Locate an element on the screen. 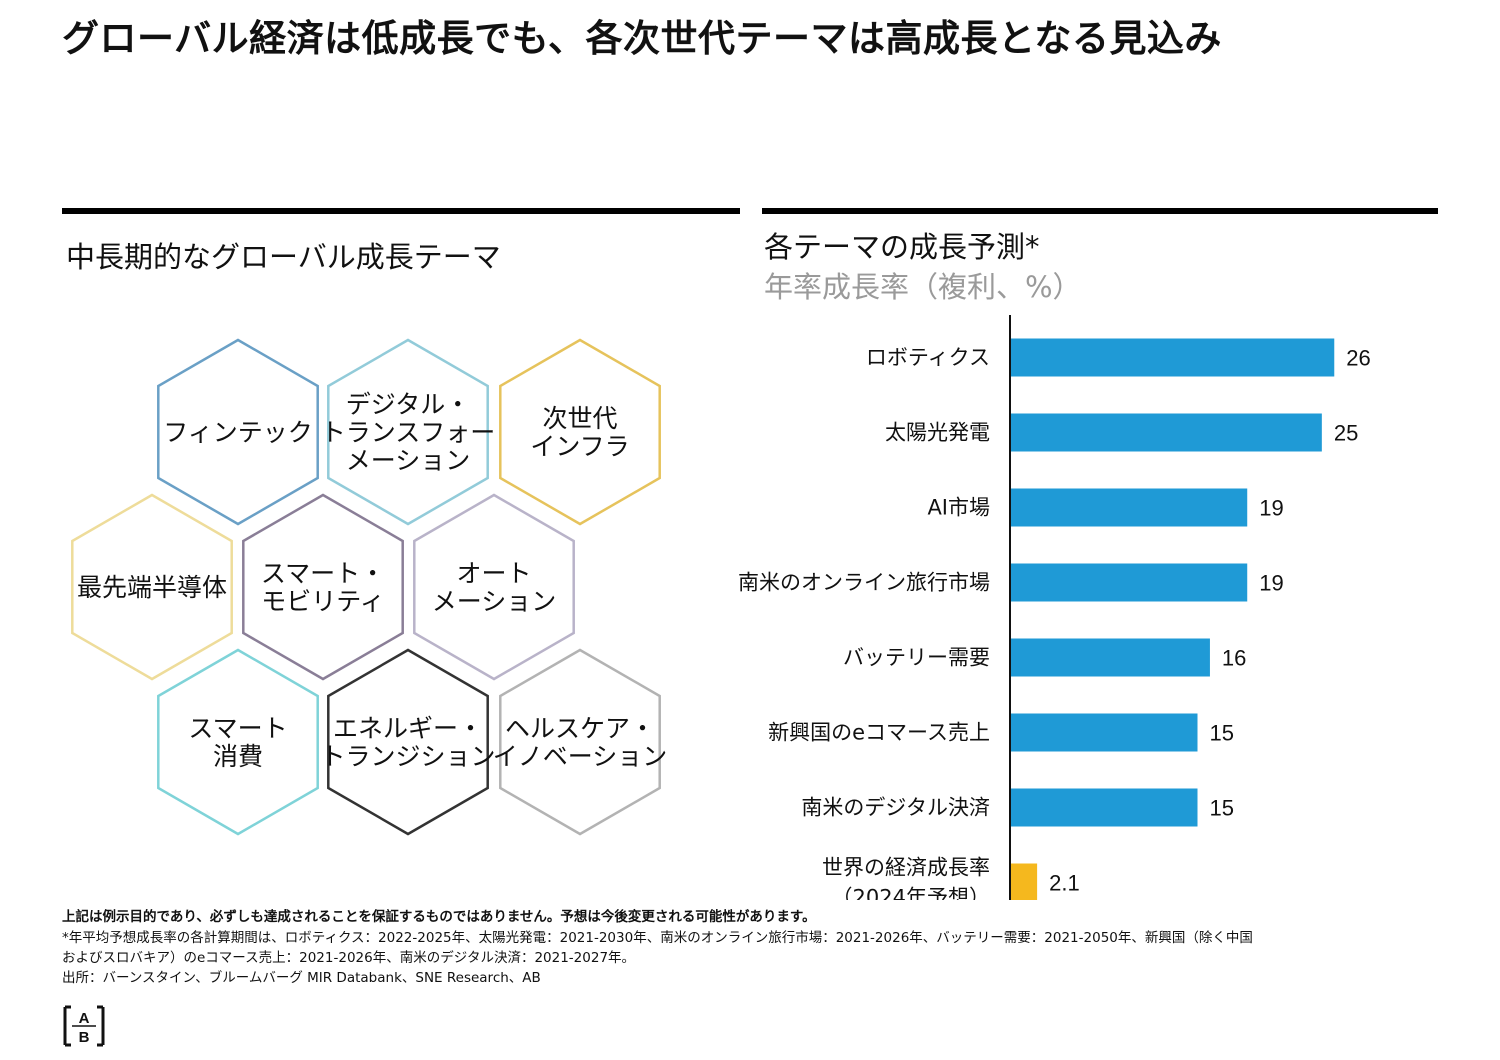  theme-label: トランジション is located at coordinates (407, 756).